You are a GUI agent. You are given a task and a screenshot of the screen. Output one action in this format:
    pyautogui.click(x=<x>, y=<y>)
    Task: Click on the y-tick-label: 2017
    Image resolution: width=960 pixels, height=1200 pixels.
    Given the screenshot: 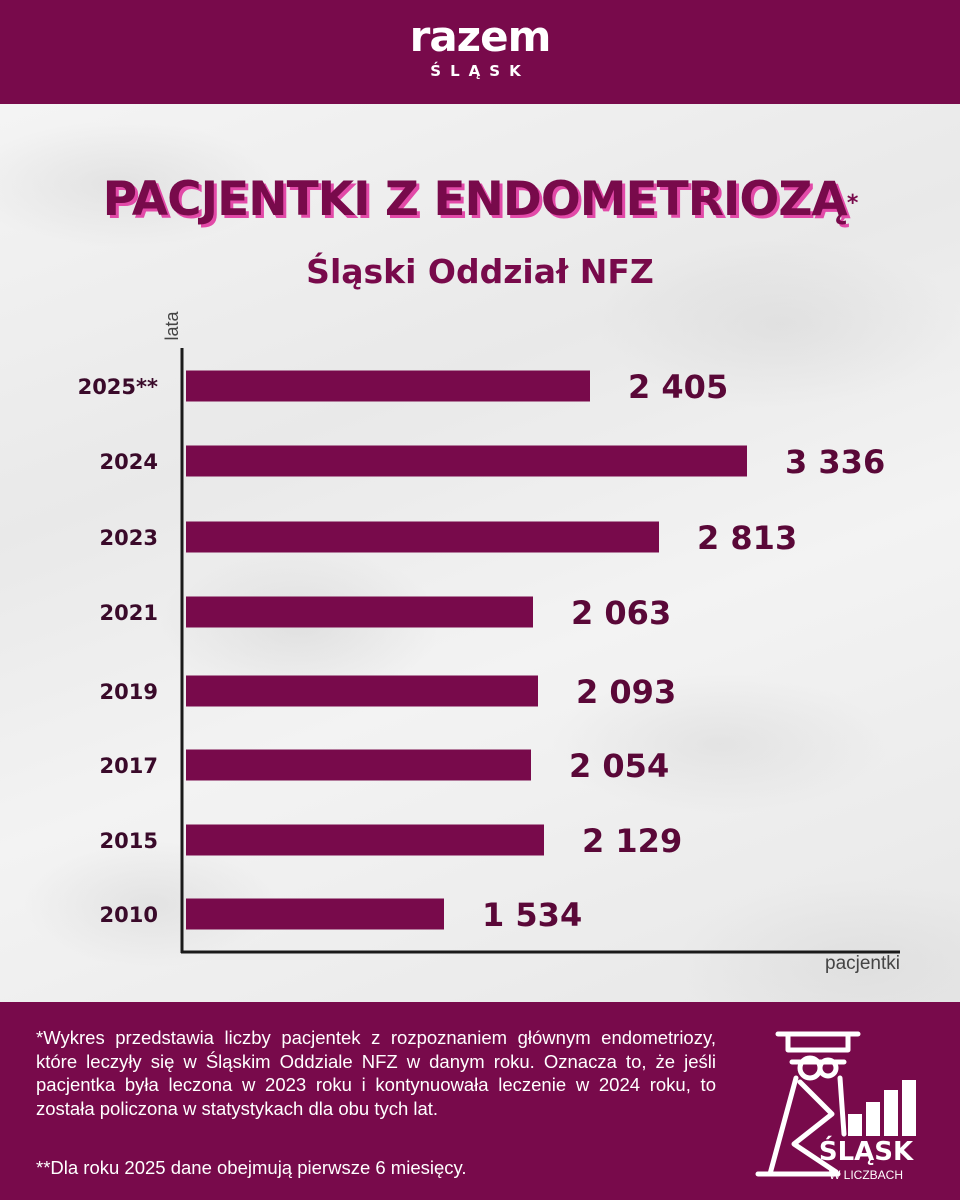 What is the action you would take?
    pyautogui.click(x=129, y=766)
    